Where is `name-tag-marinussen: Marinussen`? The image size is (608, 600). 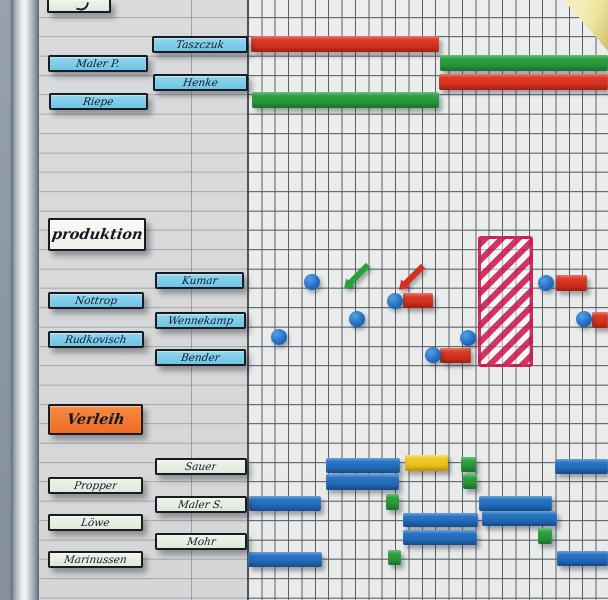
name-tag-marinussen: Marinussen is located at coordinates (95, 559).